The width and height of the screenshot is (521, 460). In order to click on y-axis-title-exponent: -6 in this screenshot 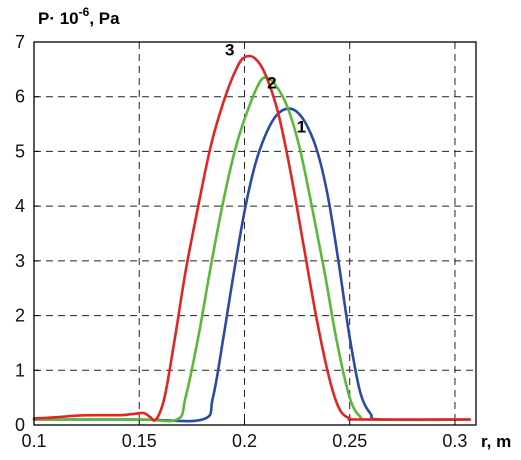, I will do `click(84, 12)`.